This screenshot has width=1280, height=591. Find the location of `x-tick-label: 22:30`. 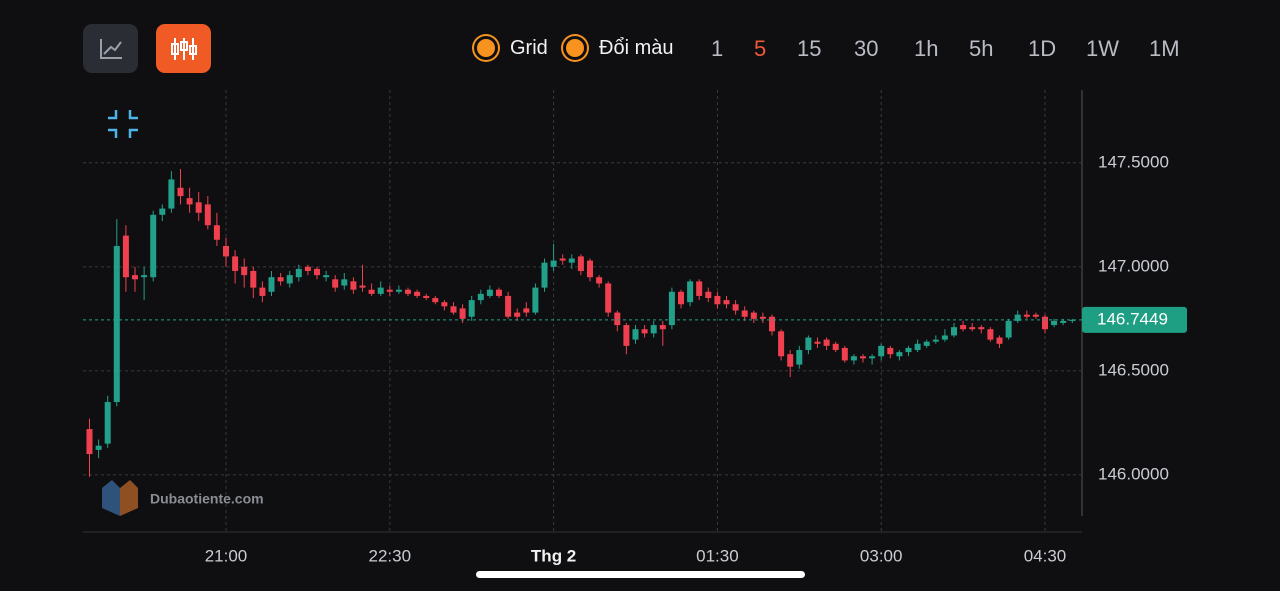

x-tick-label: 22:30 is located at coordinates (390, 555).